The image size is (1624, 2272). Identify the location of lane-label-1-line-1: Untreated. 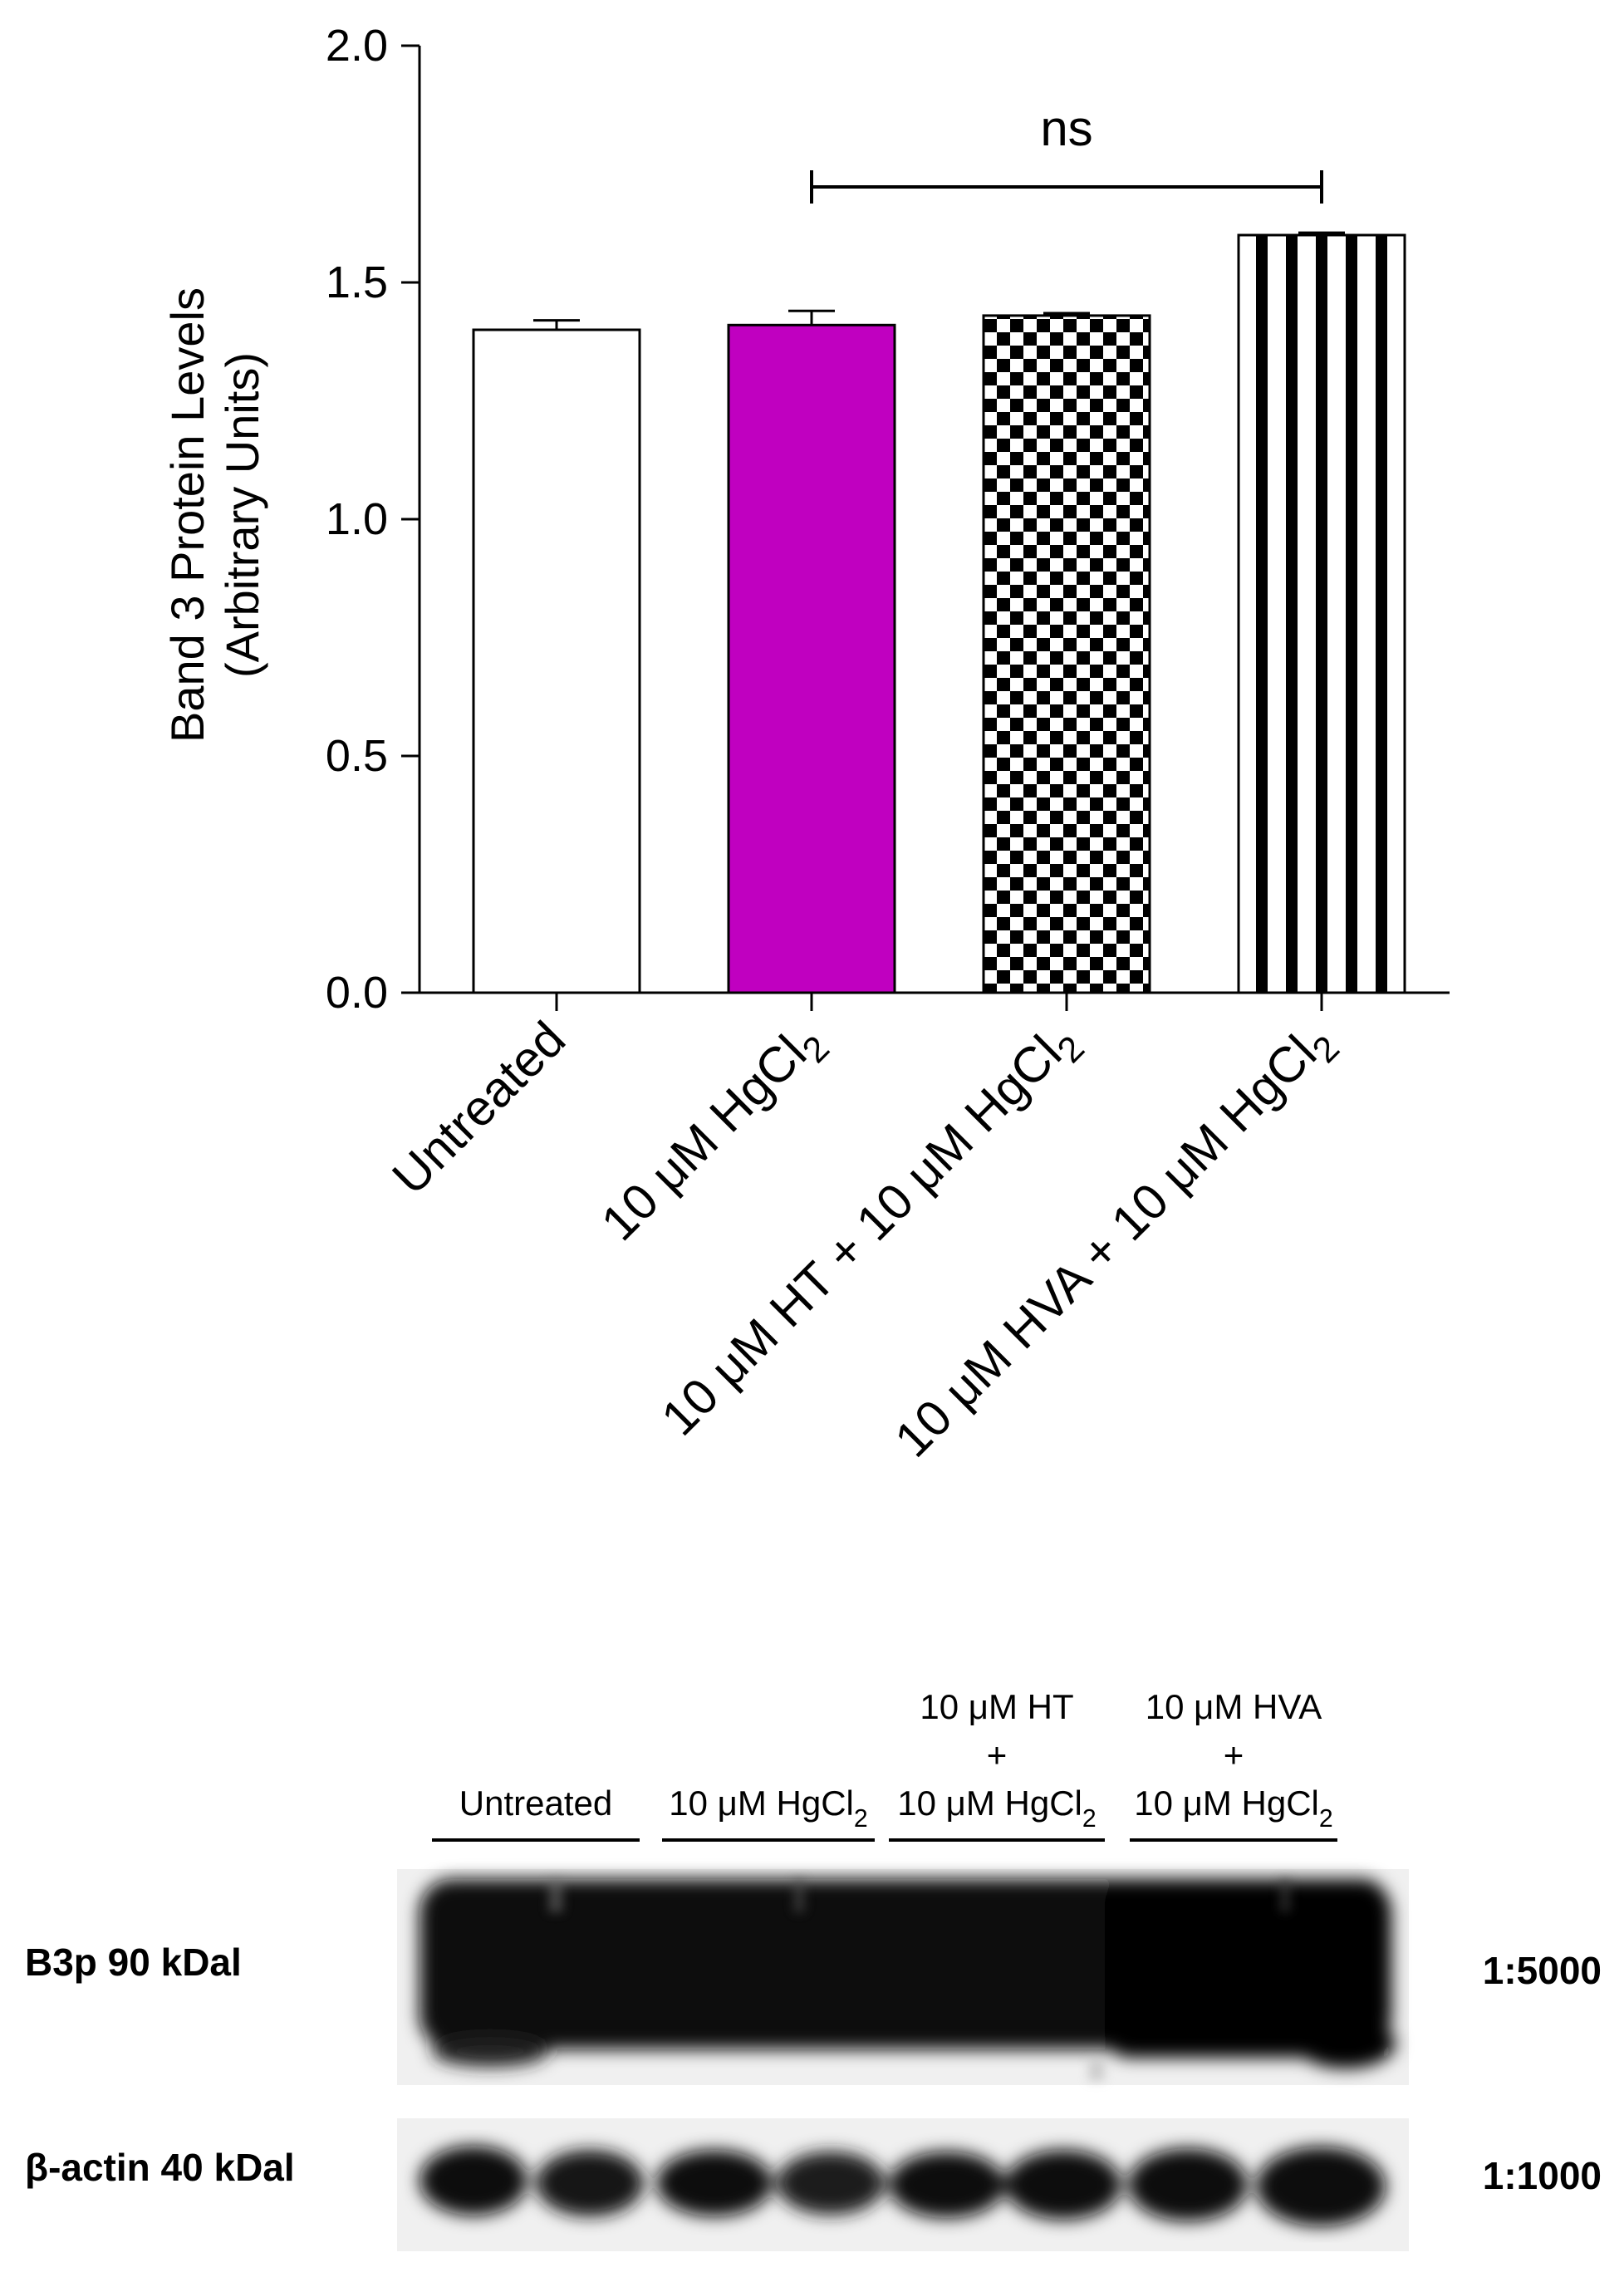
(535, 1804).